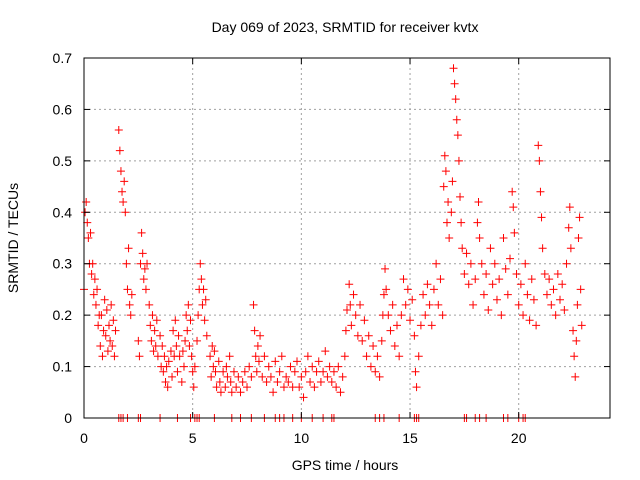 This screenshot has height=480, width=640. Describe the element at coordinates (63, 315) in the screenshot. I see `y-tick-label: 0.2` at that location.